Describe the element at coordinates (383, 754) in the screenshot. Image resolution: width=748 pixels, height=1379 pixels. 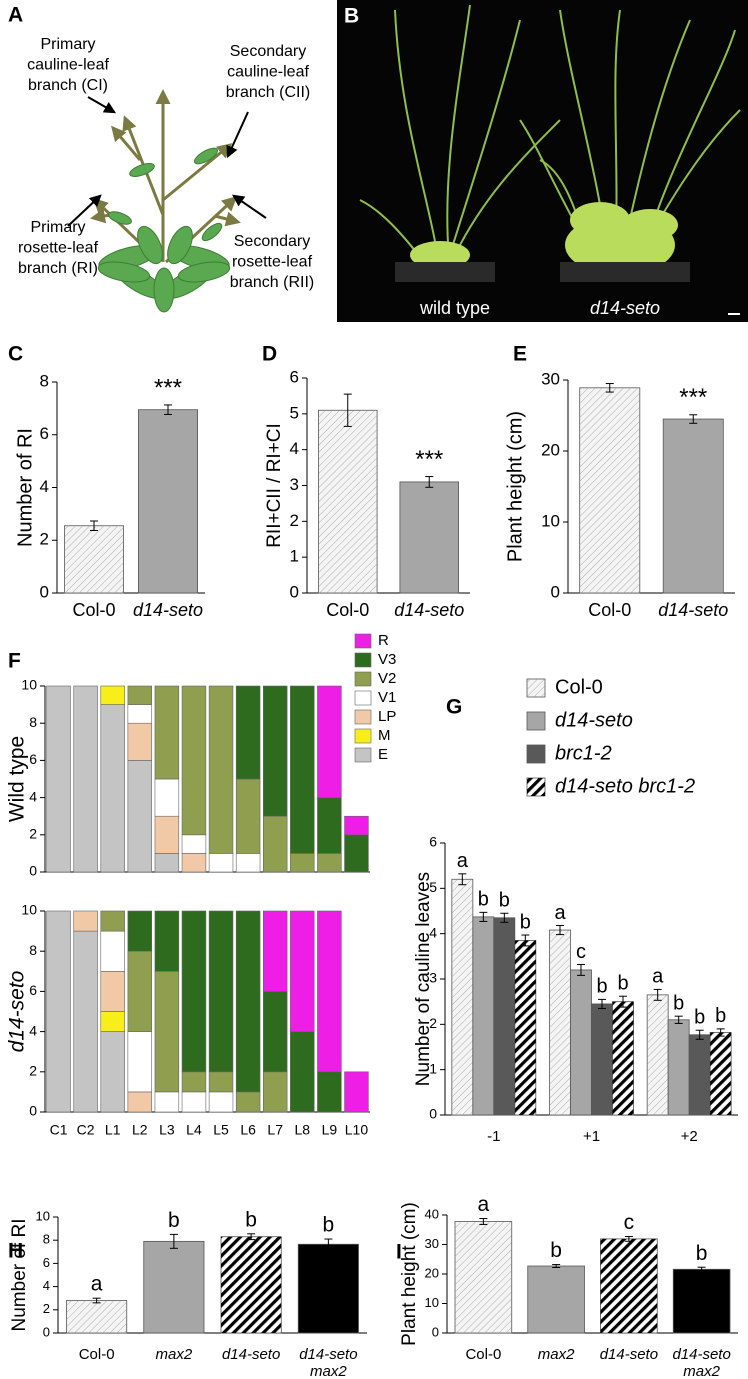
I see `legend-label: E` at that location.